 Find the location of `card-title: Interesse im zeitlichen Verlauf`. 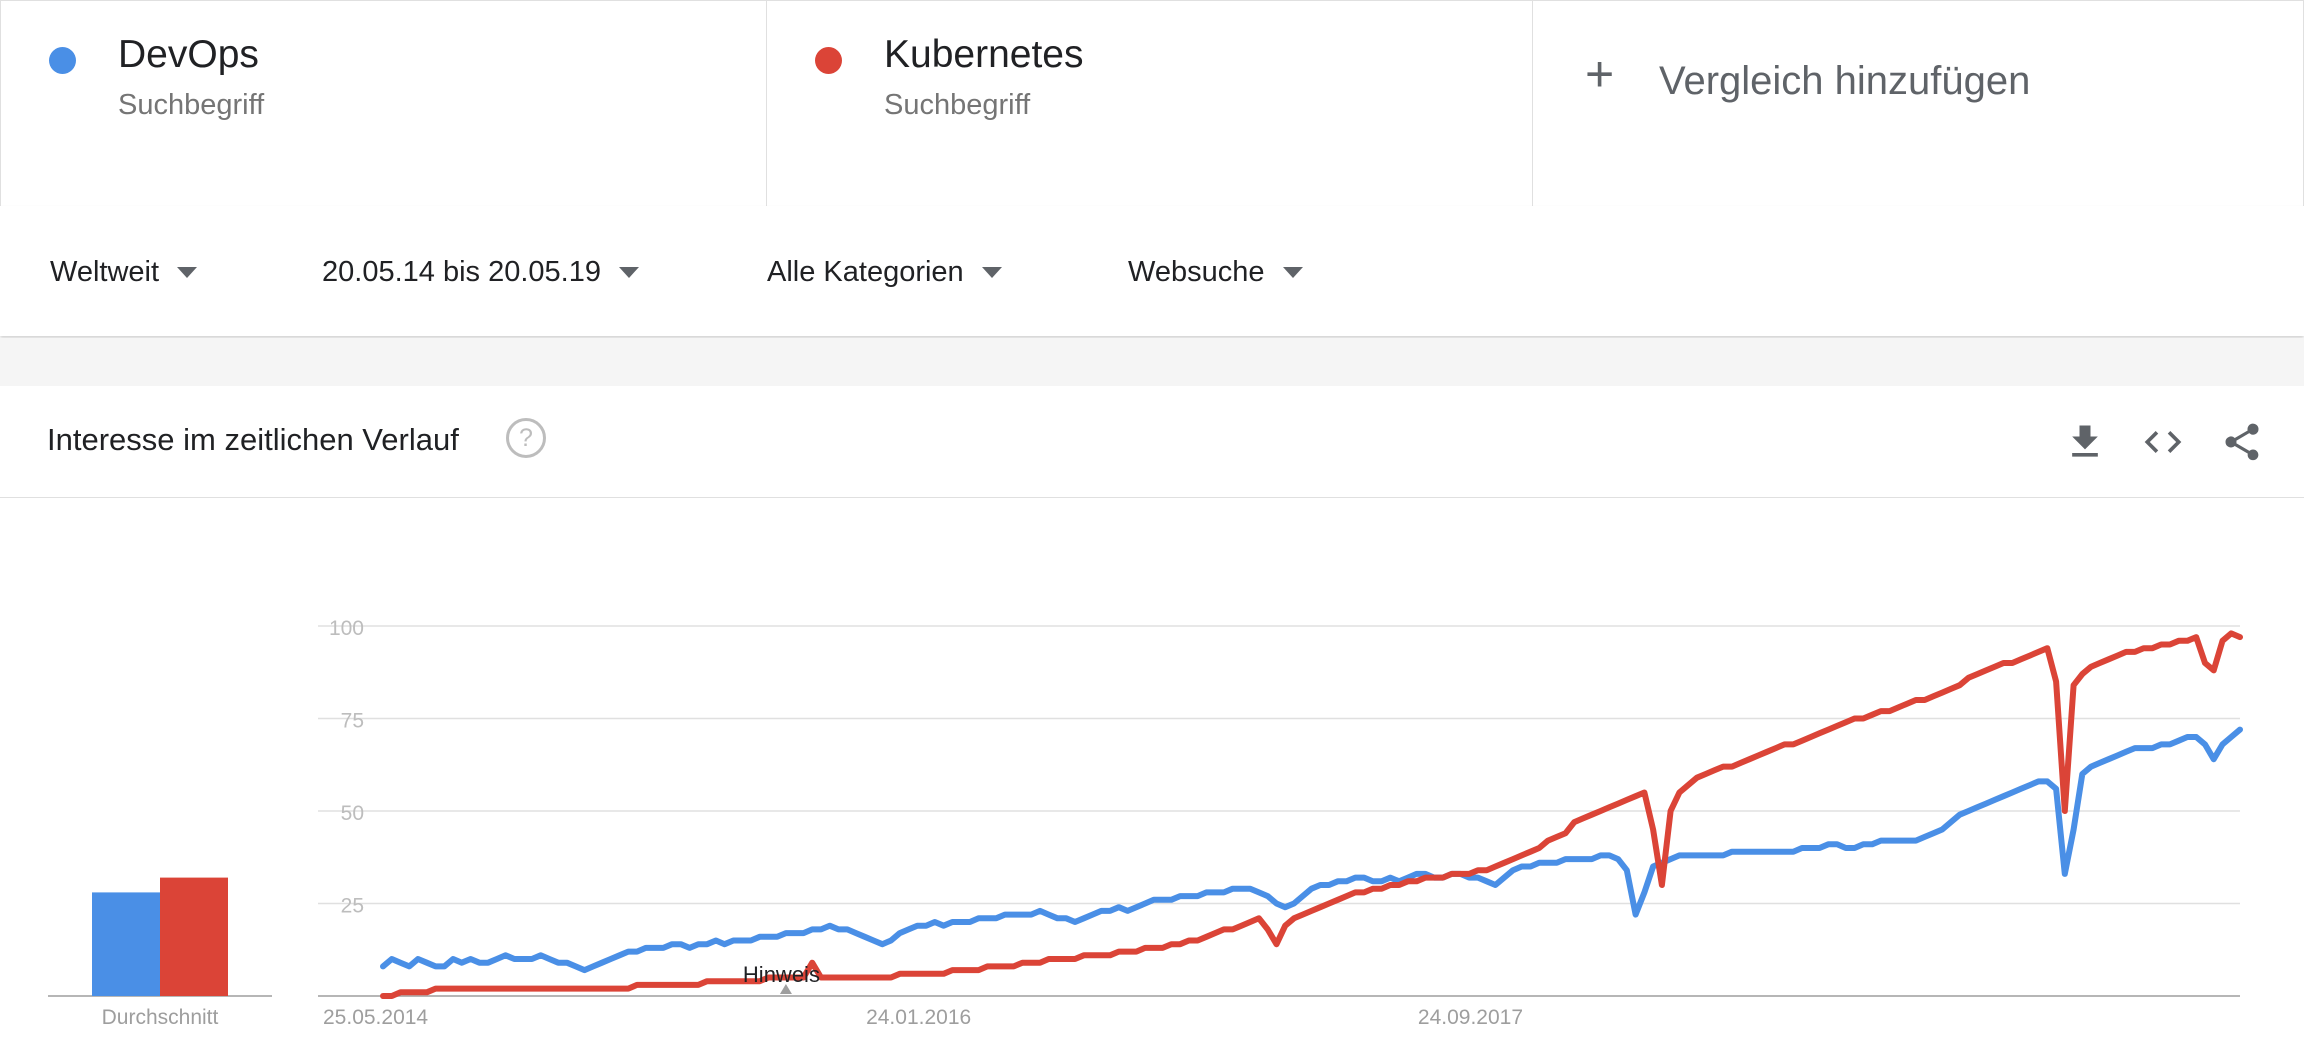

card-title: Interesse im zeitlichen Verlauf is located at coordinates (253, 439).